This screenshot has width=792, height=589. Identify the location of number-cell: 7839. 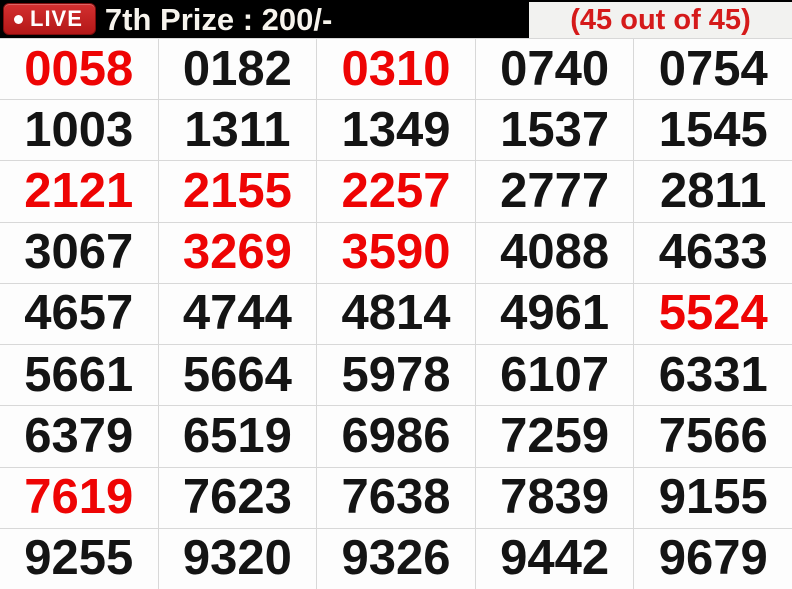
(554, 497).